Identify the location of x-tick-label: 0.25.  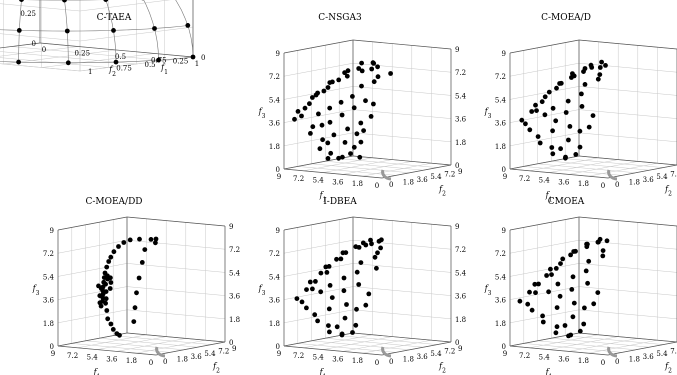
(82, 54).